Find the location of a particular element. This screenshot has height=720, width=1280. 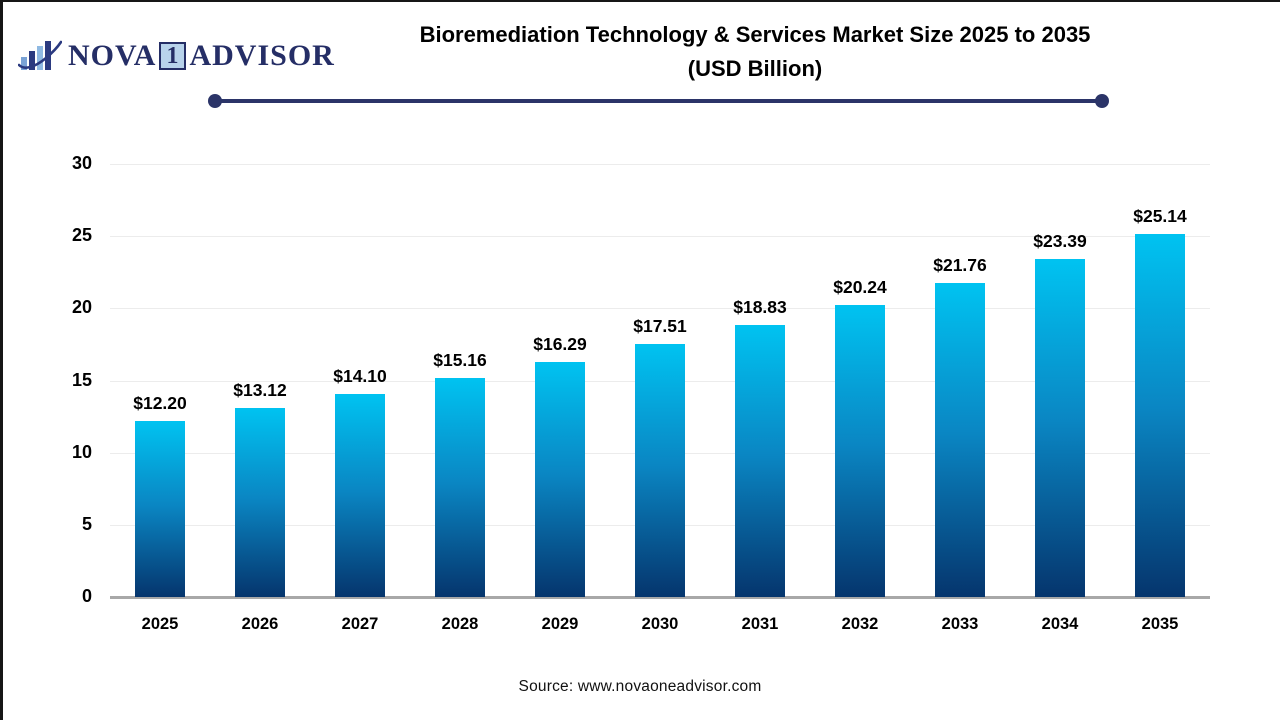

bar-value-label-2029: $16.29 is located at coordinates (560, 343).